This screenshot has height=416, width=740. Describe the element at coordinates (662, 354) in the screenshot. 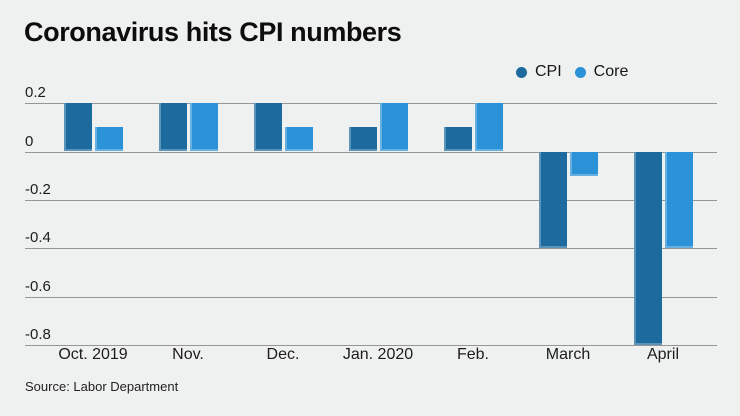

I see `x-tick-label: April` at that location.